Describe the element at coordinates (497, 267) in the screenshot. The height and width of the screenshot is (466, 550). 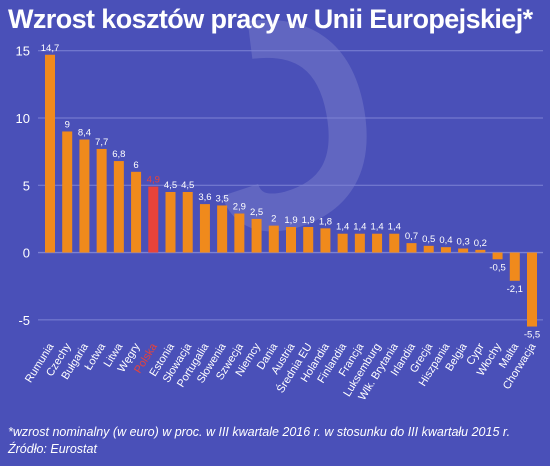
I see `data-label: -0,5` at that location.